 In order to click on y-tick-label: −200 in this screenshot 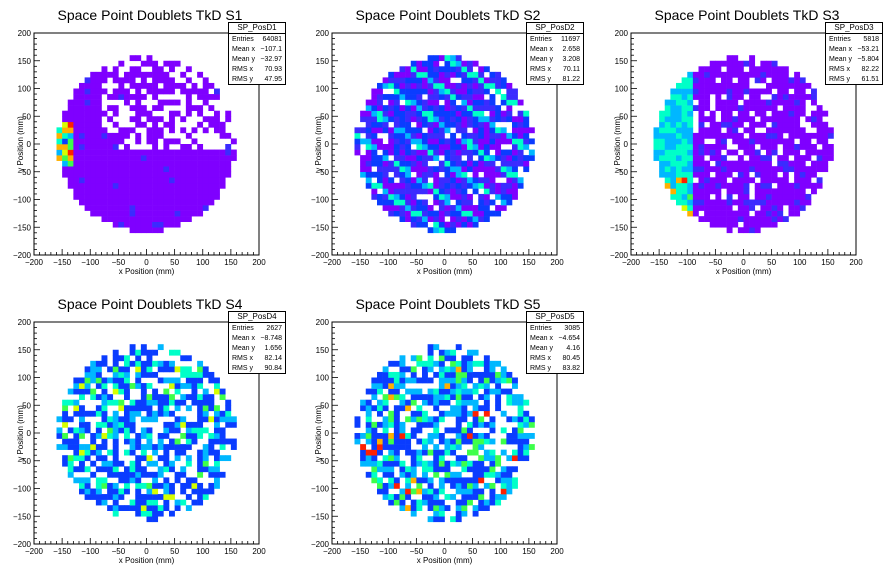, I will do `click(619, 255)`.